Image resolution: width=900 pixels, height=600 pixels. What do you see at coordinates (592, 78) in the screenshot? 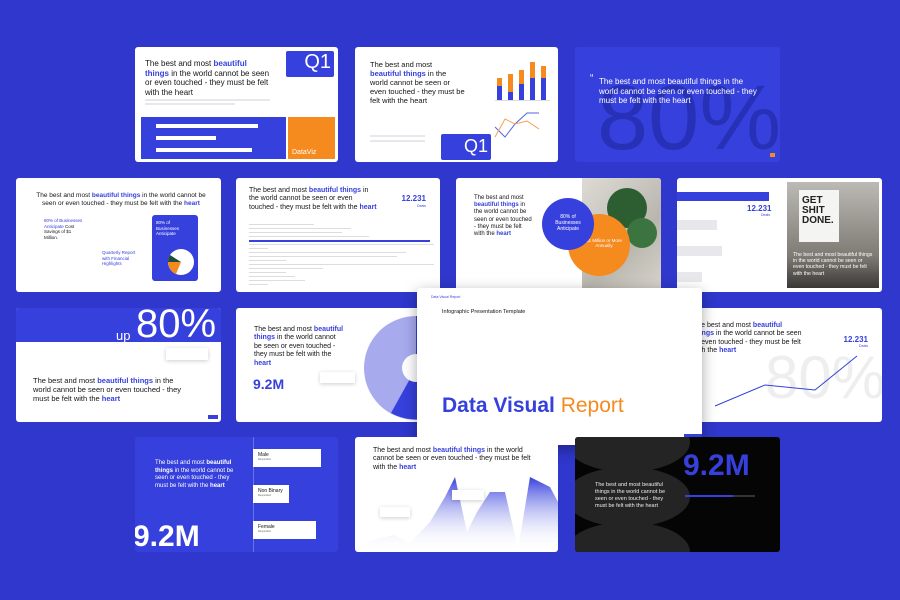
I see `quote-icon: “` at bounding box center [592, 78].